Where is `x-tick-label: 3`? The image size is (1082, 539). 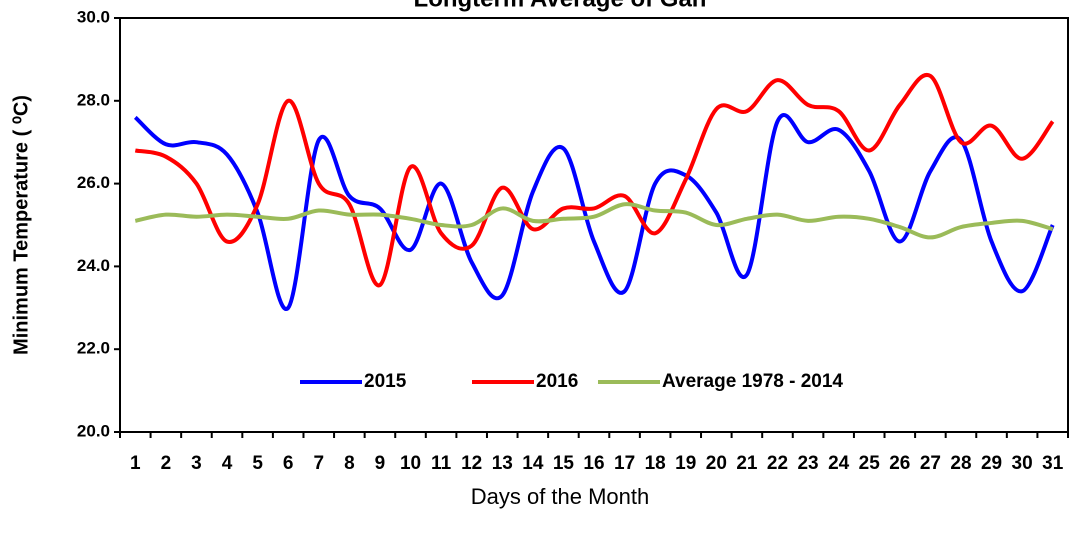
x-tick-label: 3 is located at coordinates (196, 463).